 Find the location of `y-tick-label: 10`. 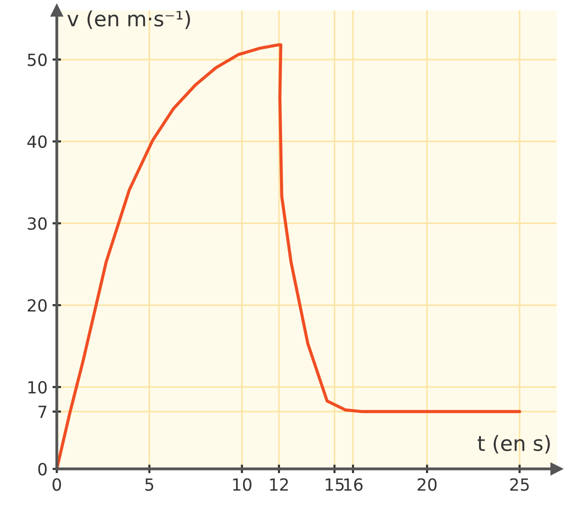

y-tick-label: 10 is located at coordinates (37, 387).